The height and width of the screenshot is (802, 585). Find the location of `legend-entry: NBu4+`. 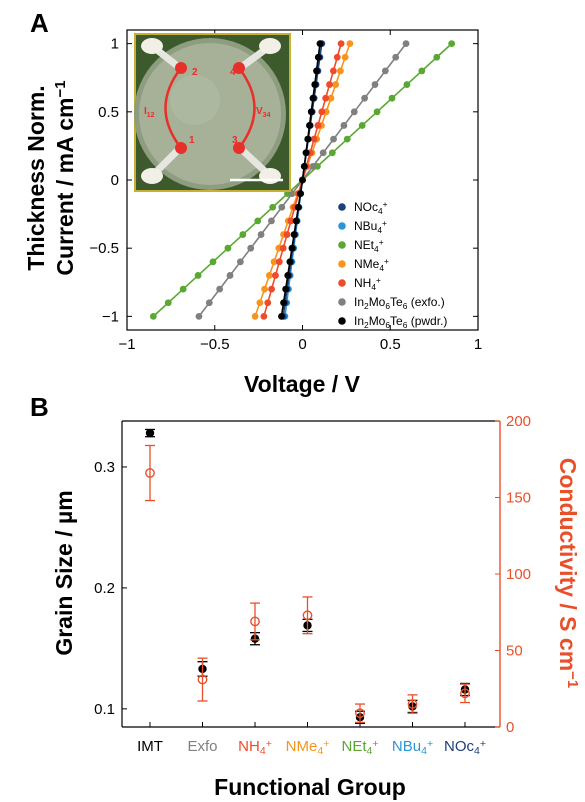

legend-entry: NBu4+ is located at coordinates (370, 226).